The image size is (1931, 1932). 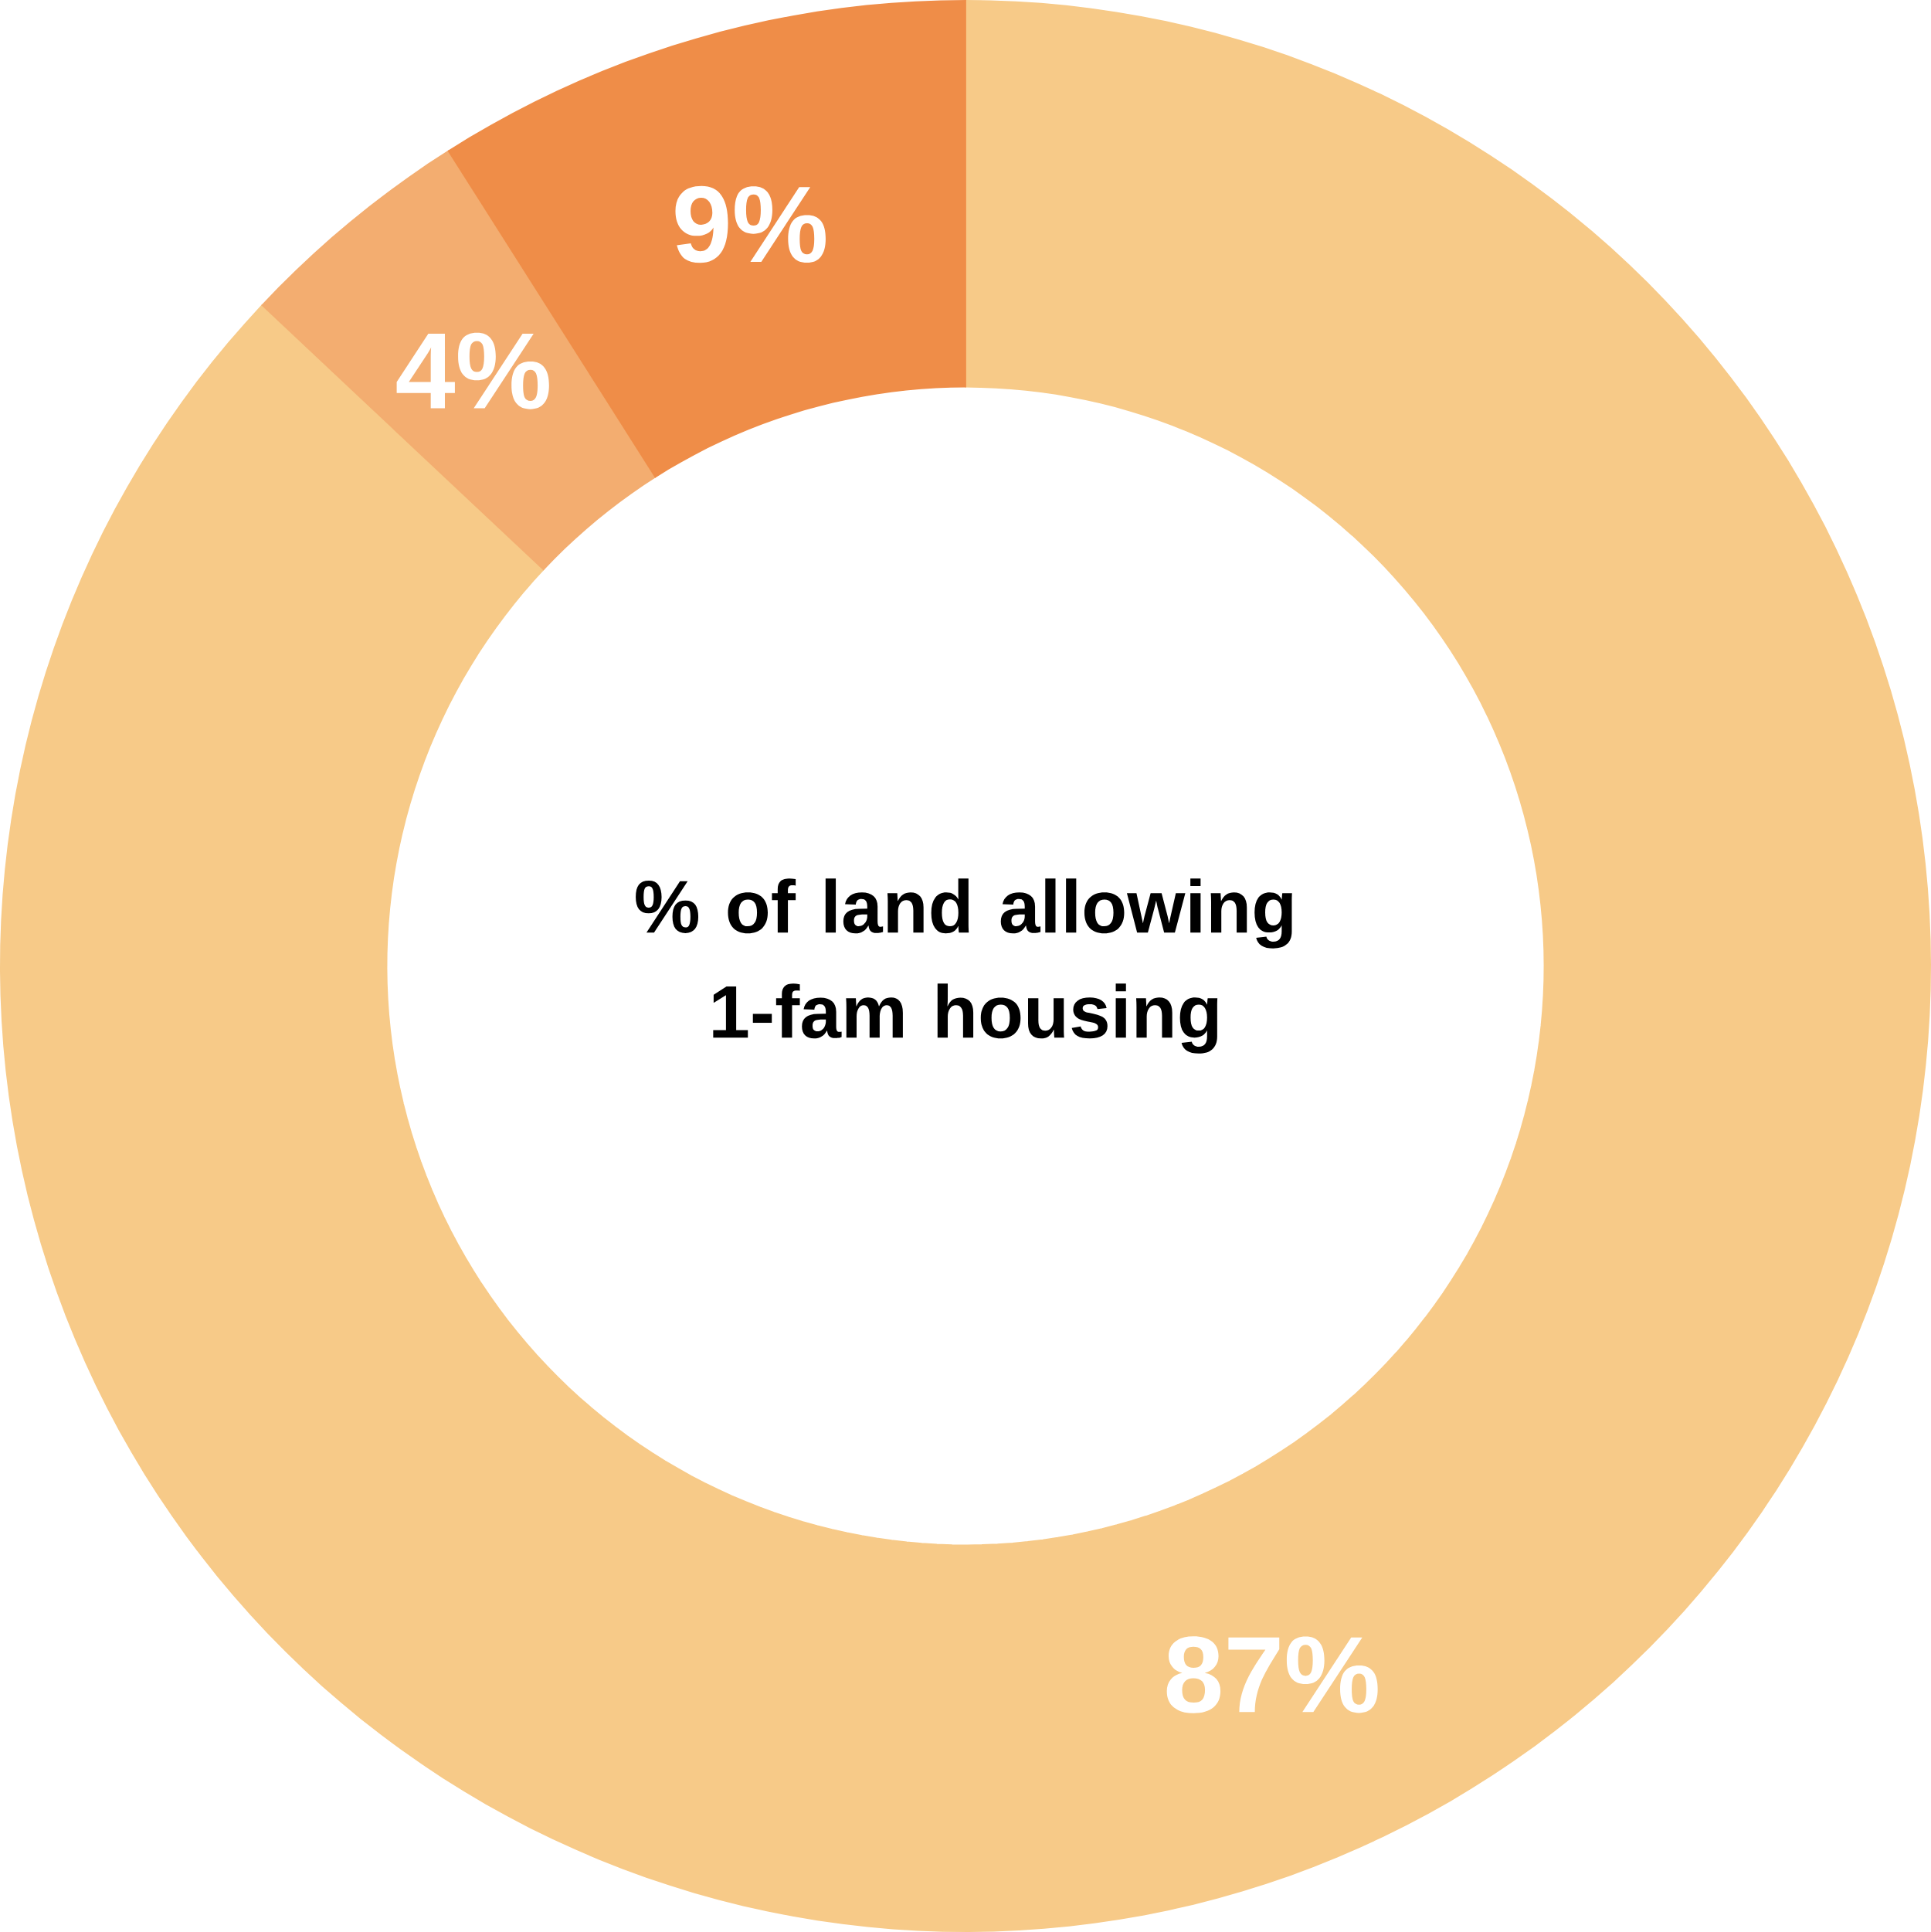 What do you see at coordinates (964, 966) in the screenshot?
I see `text: % of land allowing 1-fam housing` at bounding box center [964, 966].